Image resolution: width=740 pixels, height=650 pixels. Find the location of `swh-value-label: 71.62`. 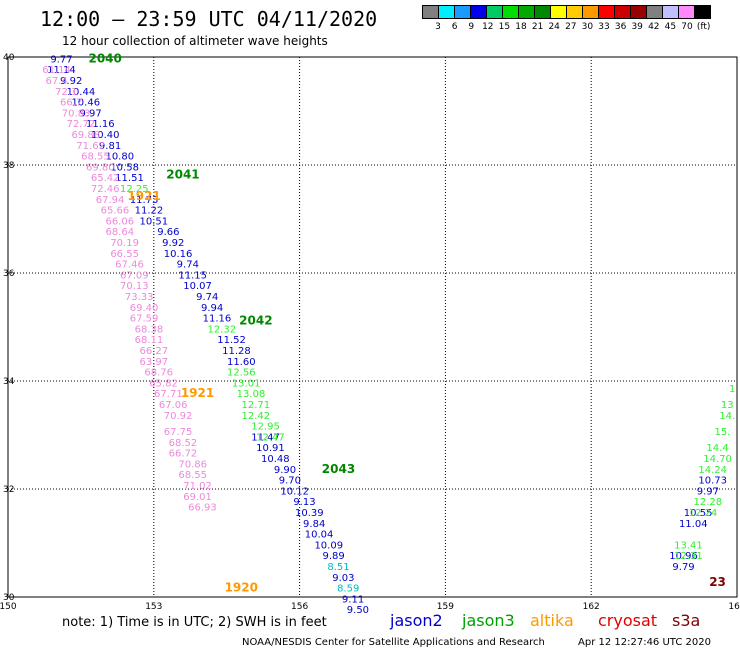

swh-value-label: 71.62 is located at coordinates (90, 146).